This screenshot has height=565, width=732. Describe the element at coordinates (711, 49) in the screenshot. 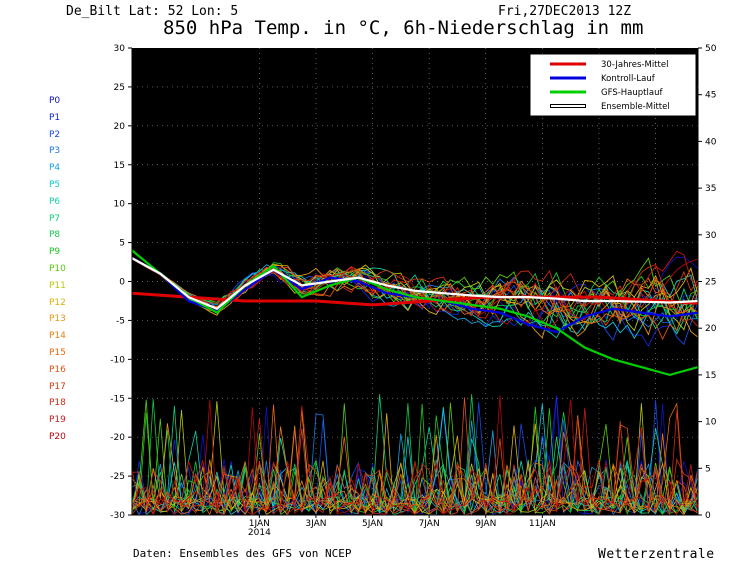

I see `right-tick-label: 50` at that location.